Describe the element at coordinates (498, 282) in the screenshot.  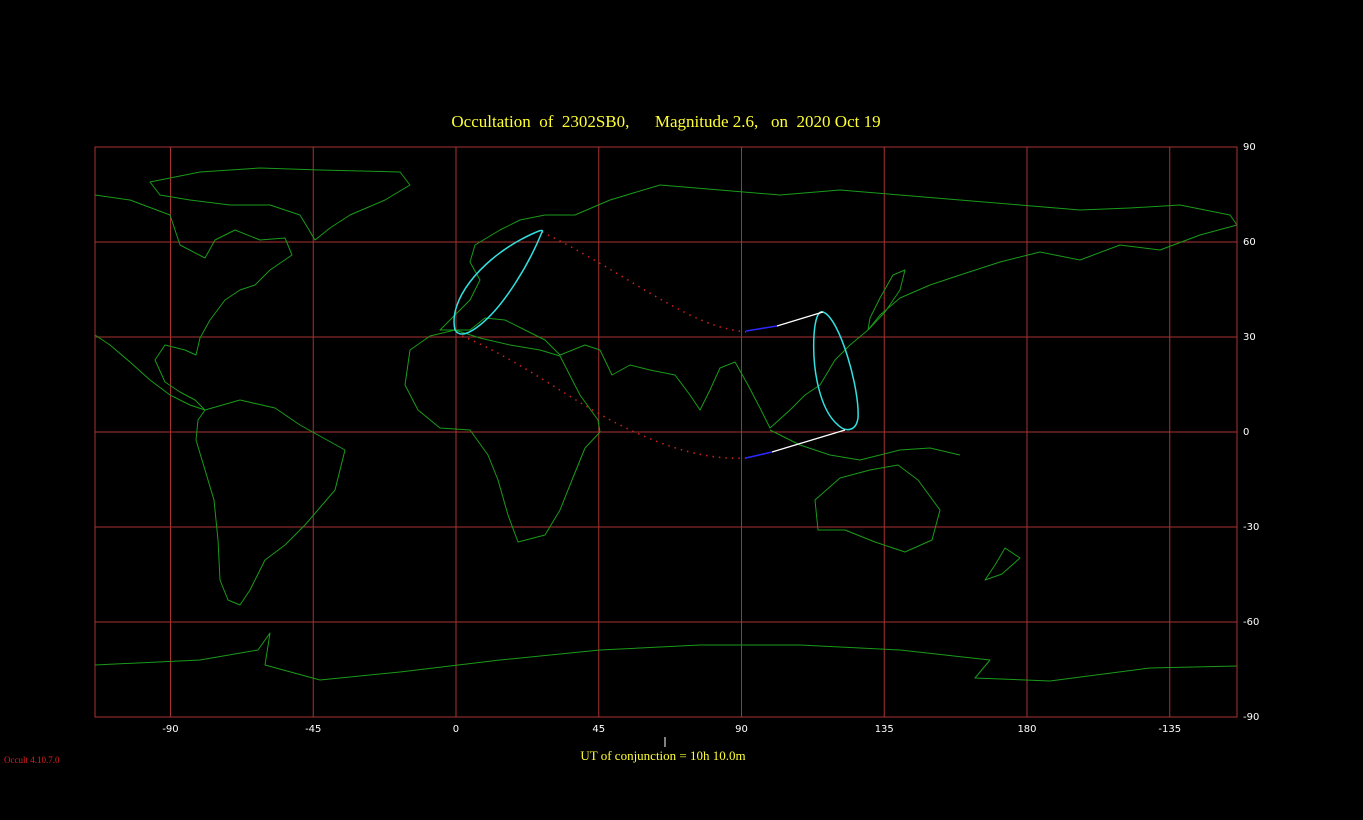
I see `sunrise-loop` at that location.